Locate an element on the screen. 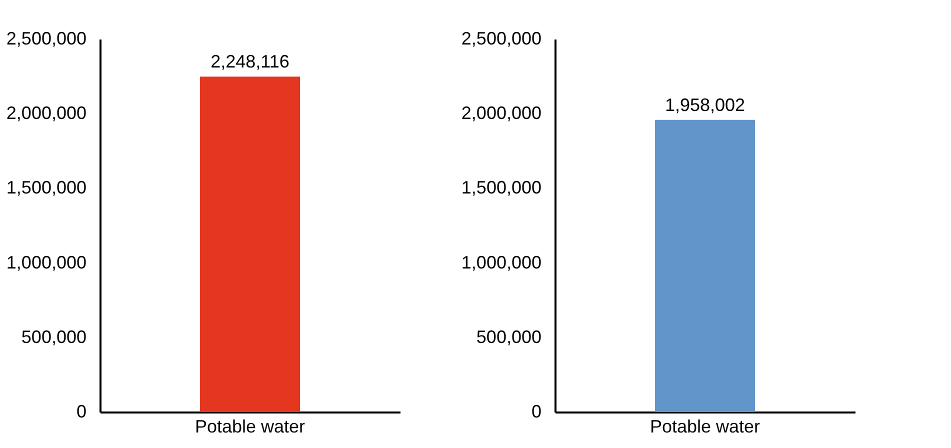  data-label: 2,248,116 is located at coordinates (250, 62).